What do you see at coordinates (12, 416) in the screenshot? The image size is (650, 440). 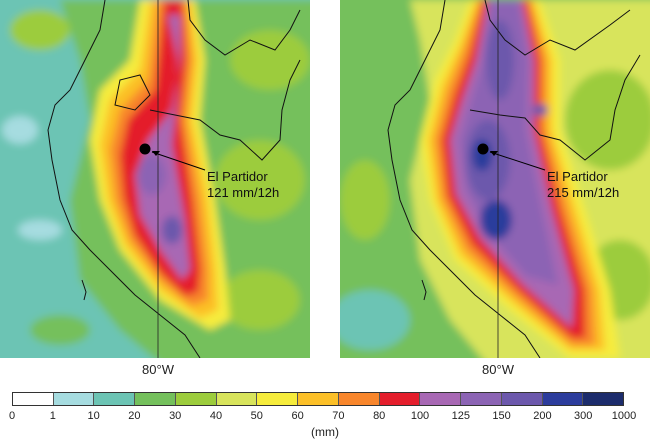 I see `legend-tick-label: 0` at bounding box center [12, 416].